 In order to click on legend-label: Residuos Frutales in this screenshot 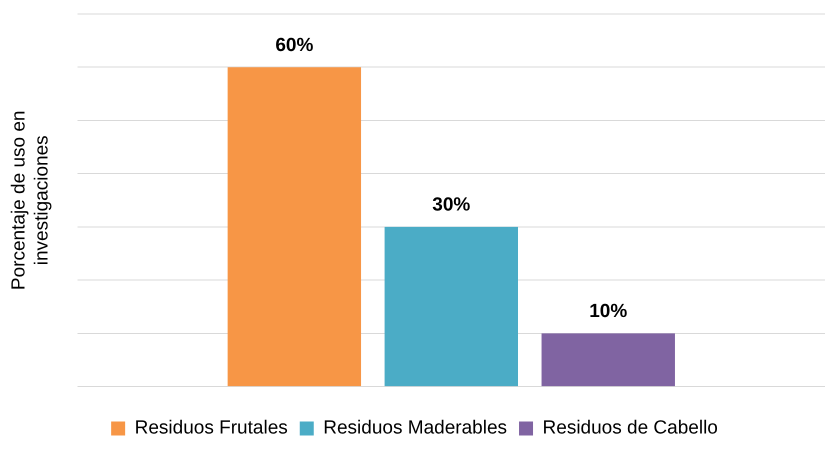, I will do `click(211, 428)`.